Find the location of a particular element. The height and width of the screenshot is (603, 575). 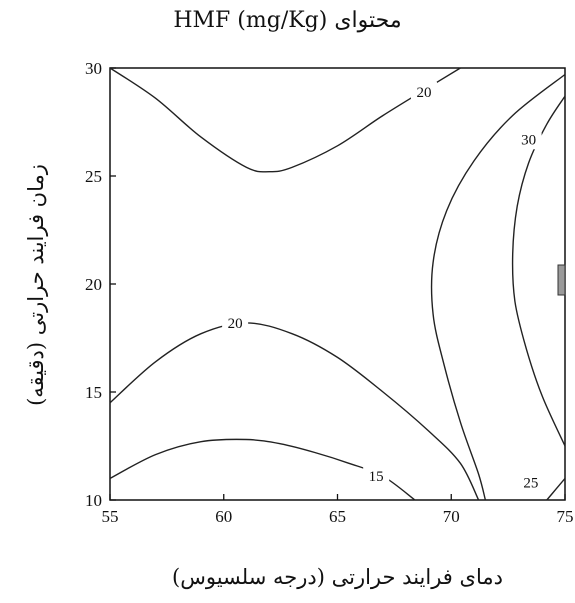

y-tick-label: 10 is located at coordinates (93, 500).